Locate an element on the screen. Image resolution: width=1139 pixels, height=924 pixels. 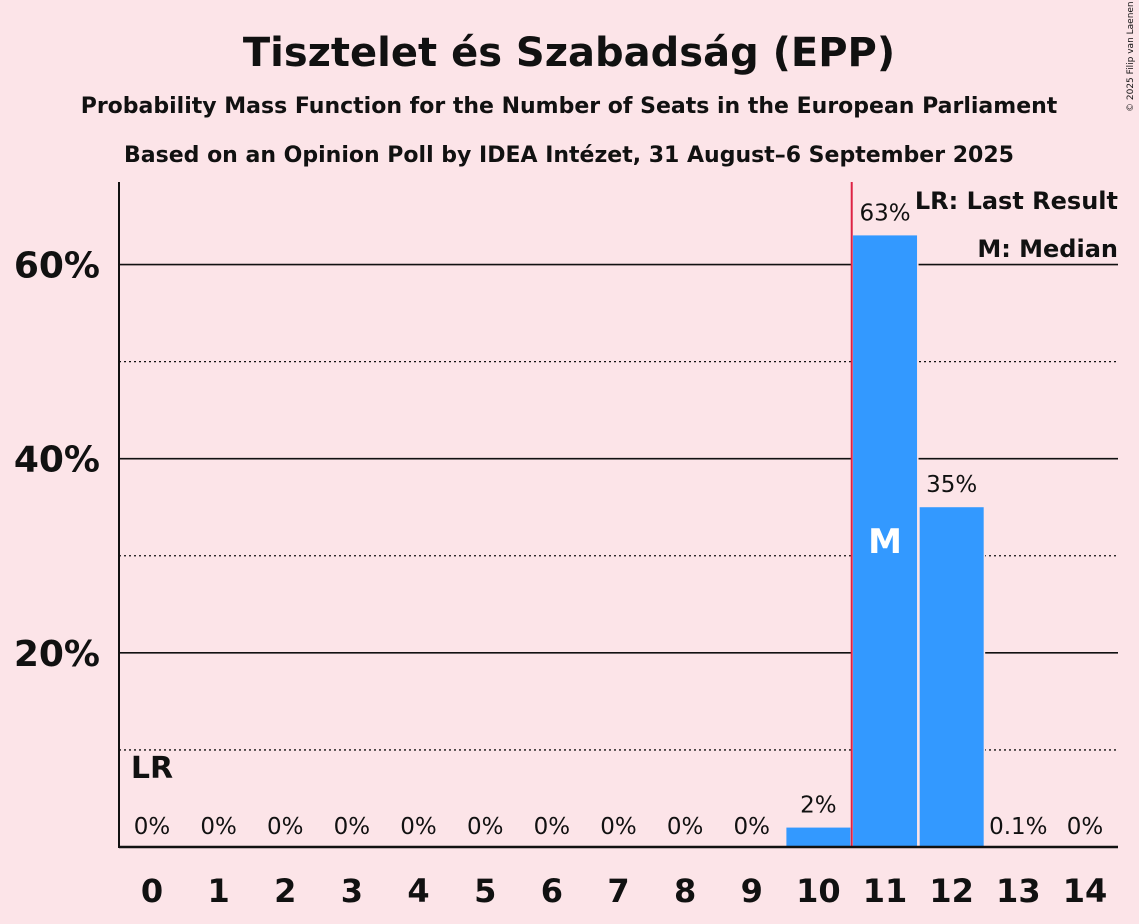
last-result-marker: LR is located at coordinates (152, 768).